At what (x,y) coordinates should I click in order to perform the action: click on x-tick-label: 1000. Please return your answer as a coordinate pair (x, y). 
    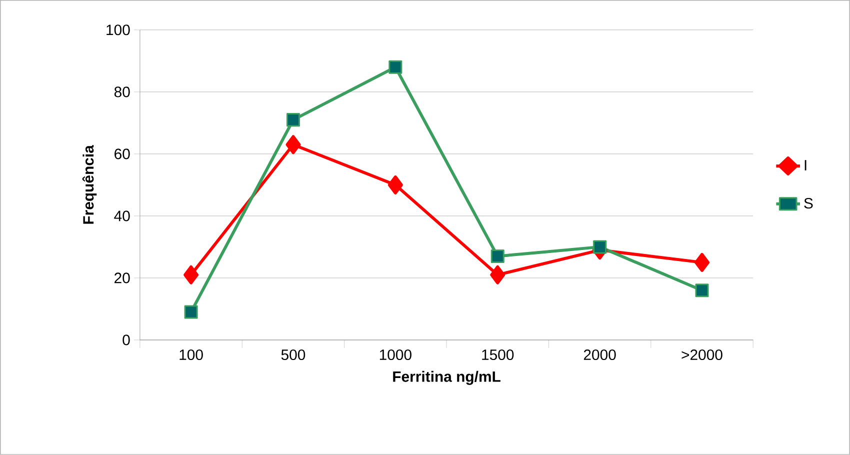
    Looking at the image, I should click on (396, 355).